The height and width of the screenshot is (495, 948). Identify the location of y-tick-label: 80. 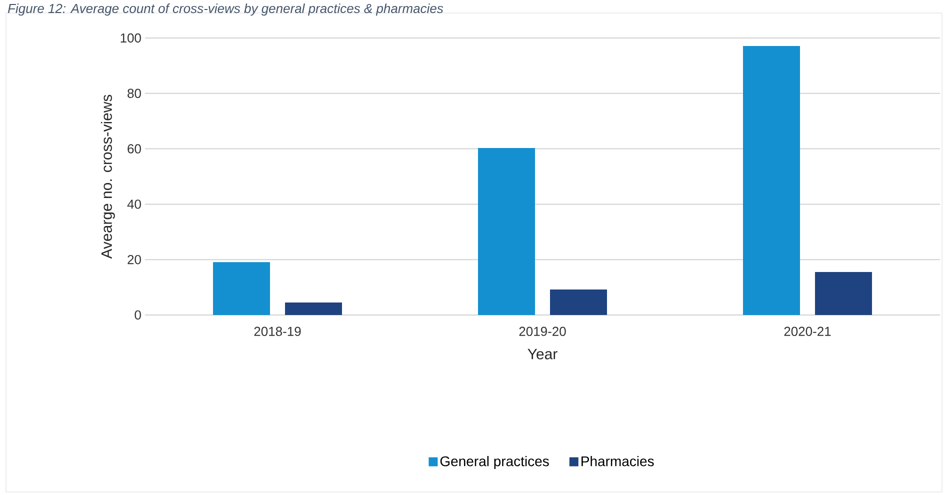
(134, 93).